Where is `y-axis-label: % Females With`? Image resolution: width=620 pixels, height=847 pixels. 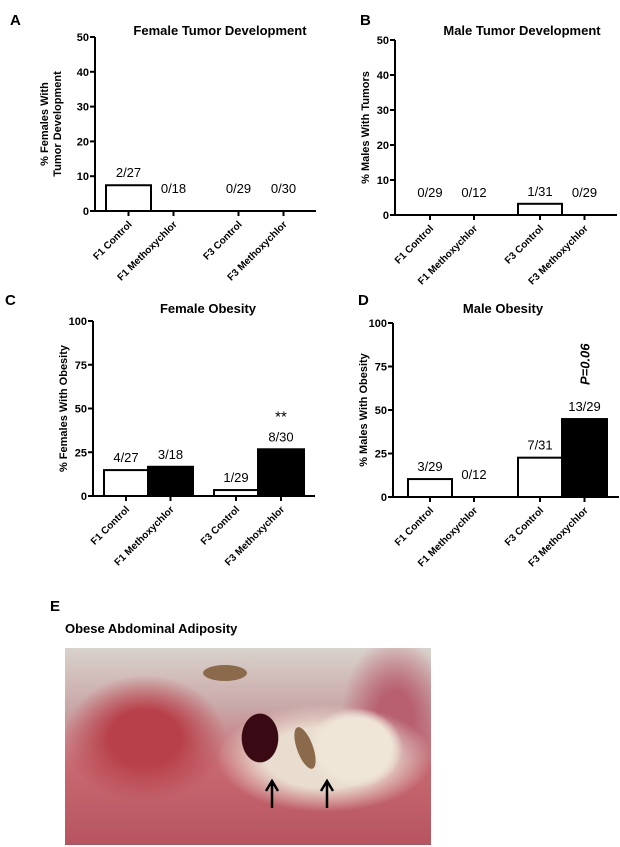 y-axis-label: % Females With is located at coordinates (45, 124).